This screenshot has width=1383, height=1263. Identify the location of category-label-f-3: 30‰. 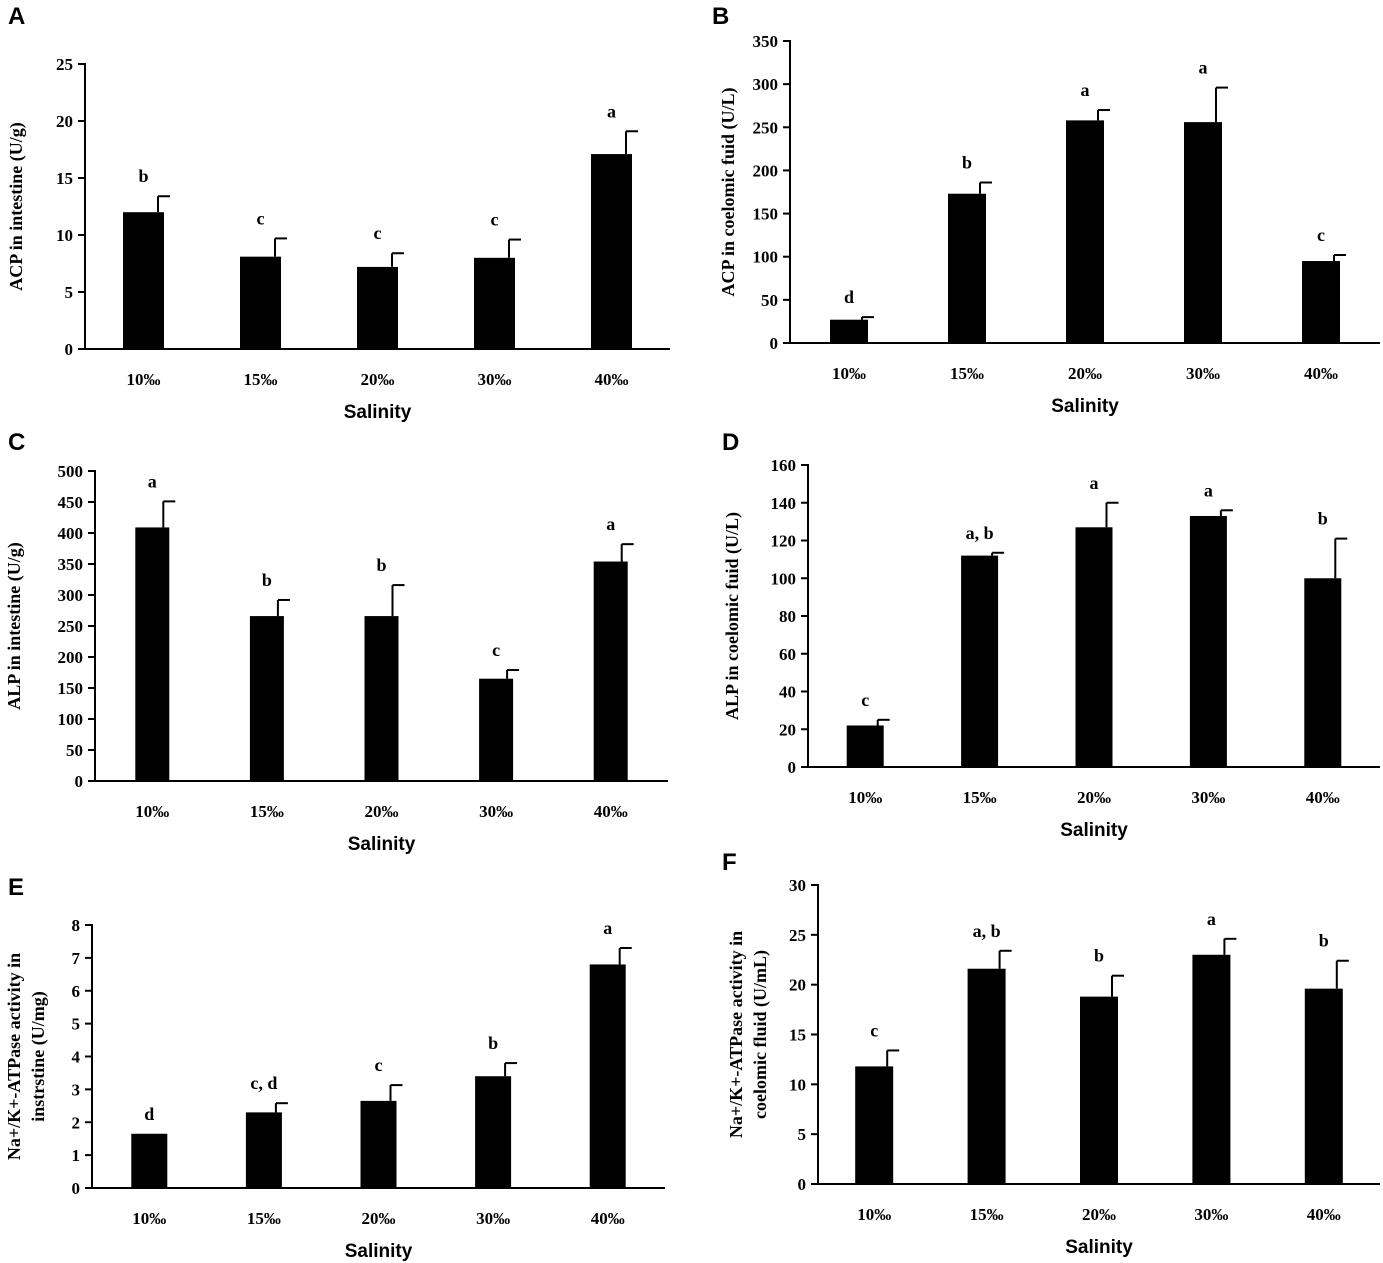
(1211, 1214).